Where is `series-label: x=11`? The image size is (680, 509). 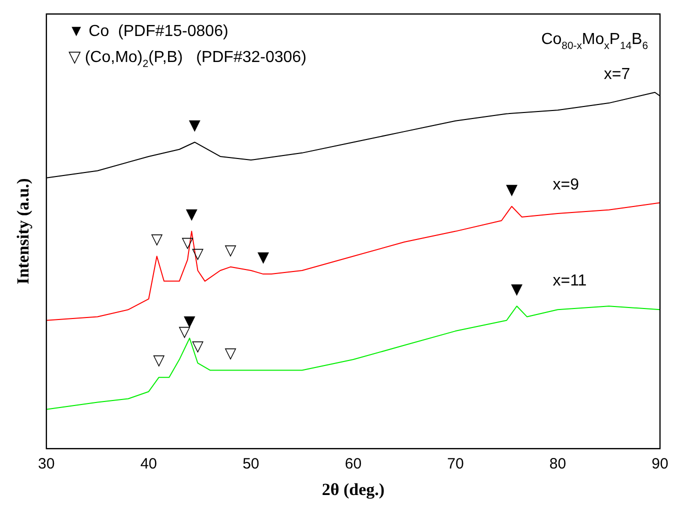
series-label: x=11 is located at coordinates (569, 281).